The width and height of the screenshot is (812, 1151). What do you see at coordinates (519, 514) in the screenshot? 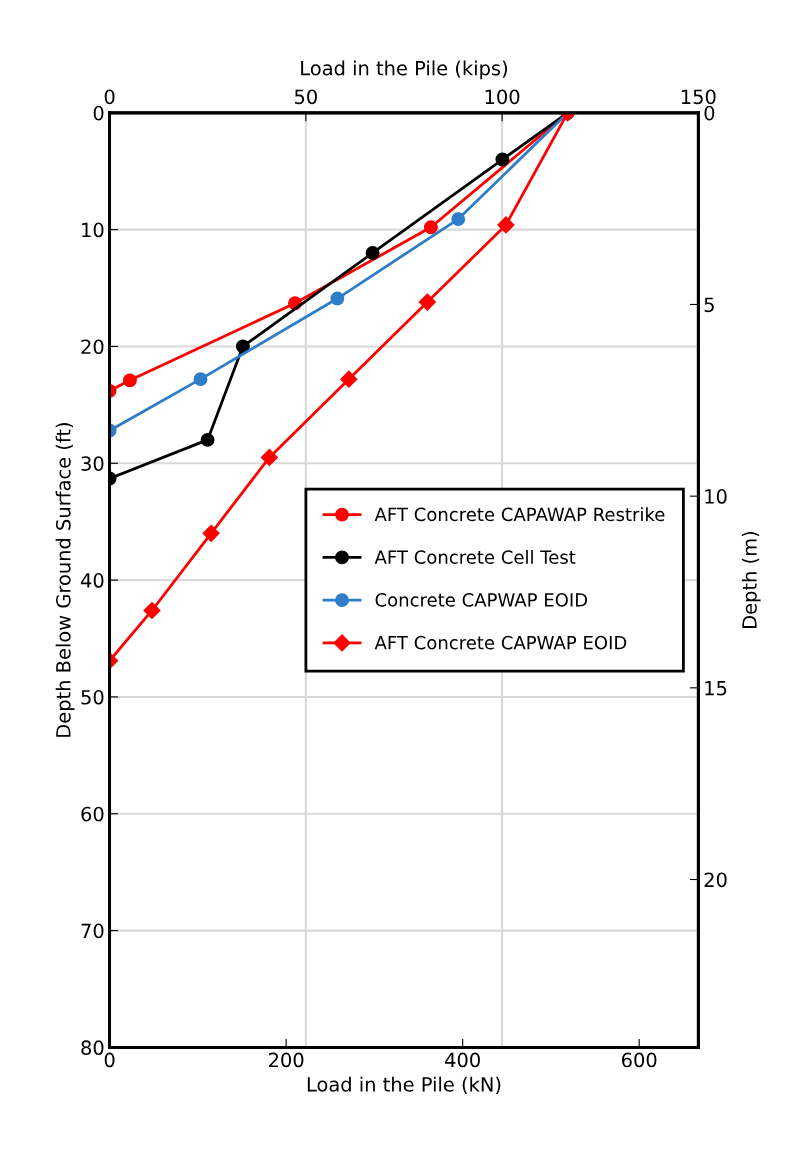
I see `legend-label: AFT Concrete CAPAWAP Restrike` at bounding box center [519, 514].